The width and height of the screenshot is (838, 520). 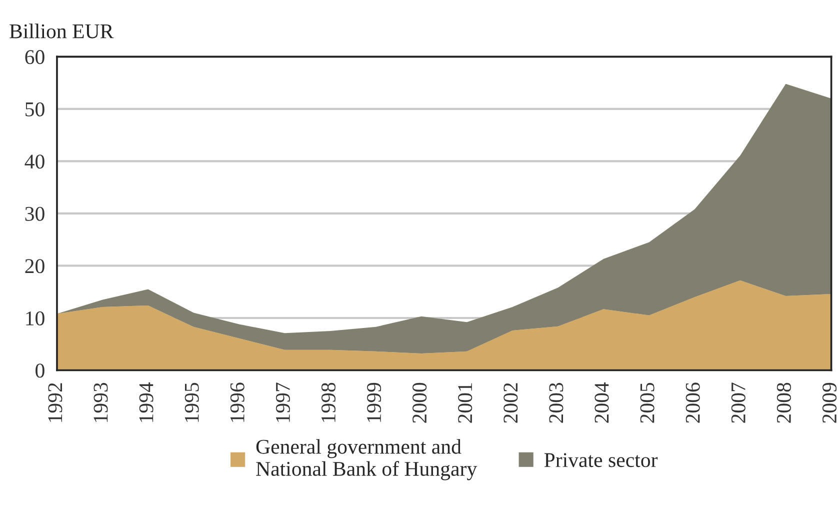 I want to click on y-tick-label: 40, so click(x=34, y=161).